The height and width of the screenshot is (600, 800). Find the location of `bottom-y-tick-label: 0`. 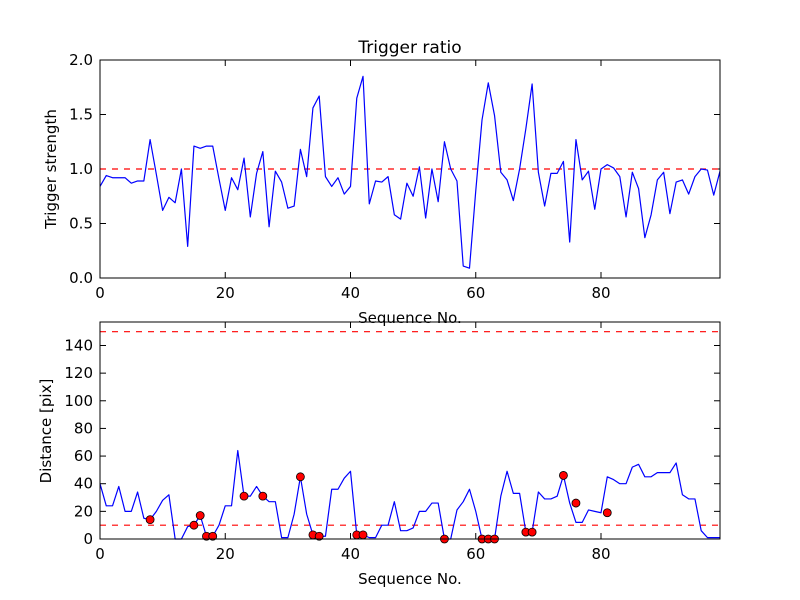

bottom-y-tick-label: 0 is located at coordinates (88, 539).